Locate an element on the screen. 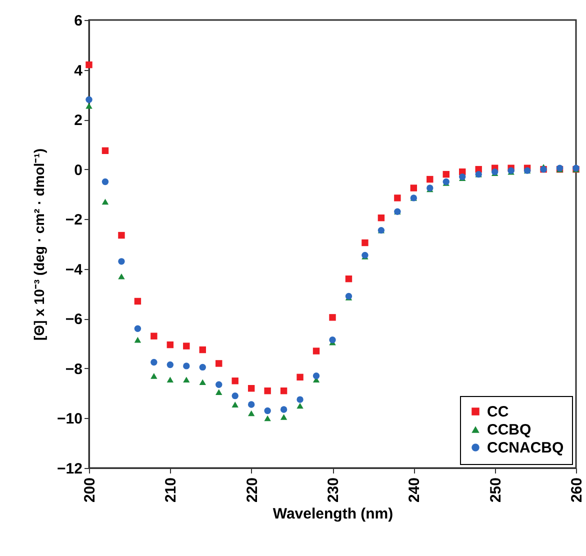 The width and height of the screenshot is (586, 556). y-axis-title: [Θ] x 10⁻³ (deg · cm² · dmol⁻¹) is located at coordinates (39, 244).